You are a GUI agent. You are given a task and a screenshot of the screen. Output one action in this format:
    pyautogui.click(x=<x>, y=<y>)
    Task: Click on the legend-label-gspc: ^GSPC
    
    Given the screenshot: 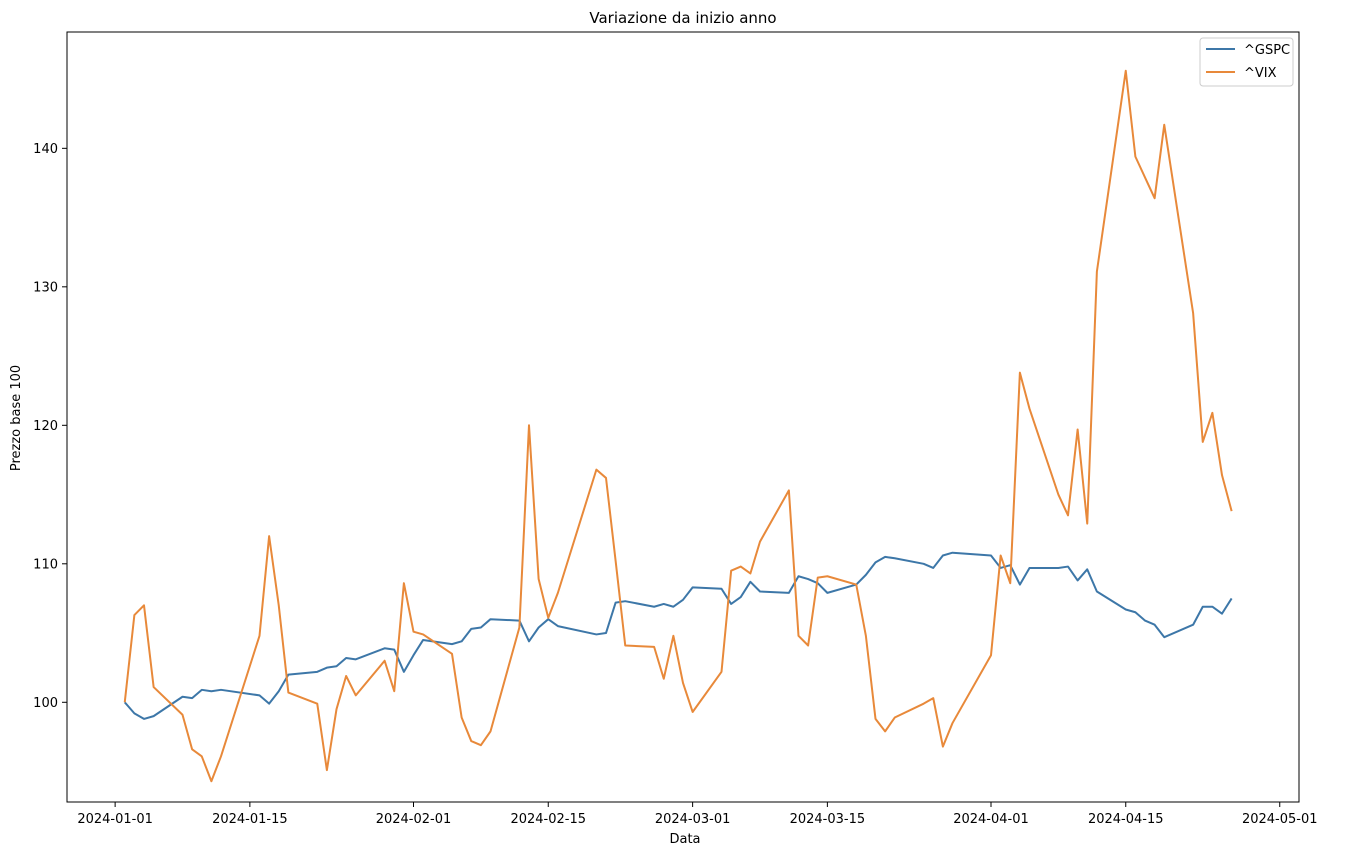 What is the action you would take?
    pyautogui.click(x=1267, y=50)
    